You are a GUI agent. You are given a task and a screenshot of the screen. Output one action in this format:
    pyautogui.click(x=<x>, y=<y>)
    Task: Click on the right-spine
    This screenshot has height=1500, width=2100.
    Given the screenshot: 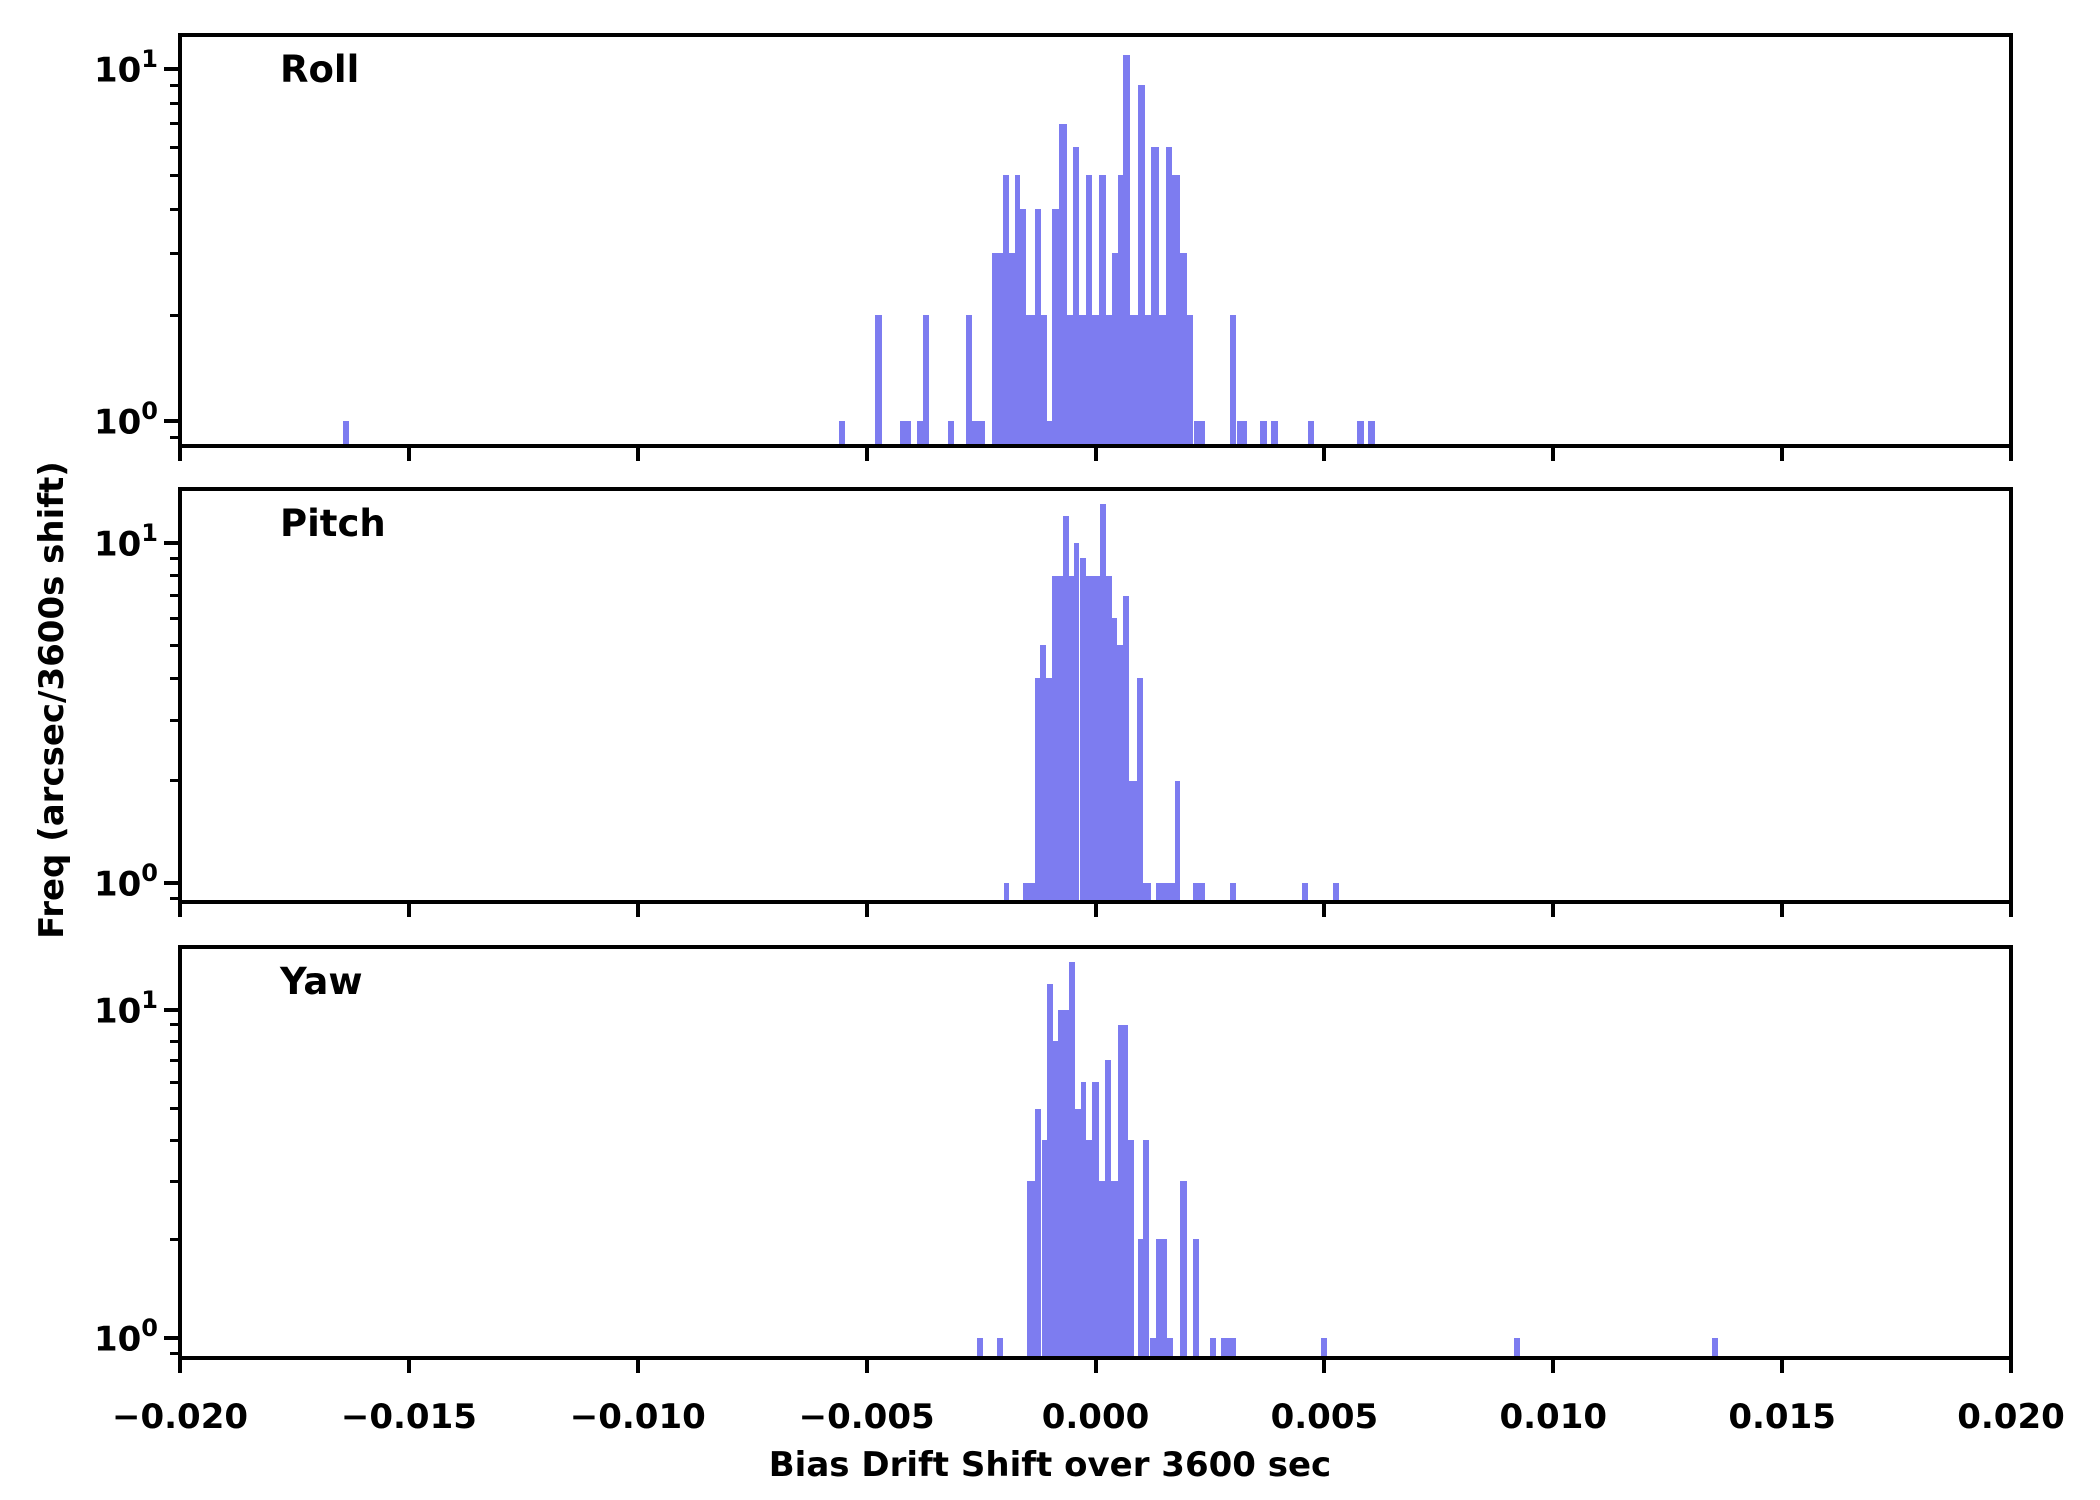 What is the action you would take?
    pyautogui.click(x=2011, y=1152)
    